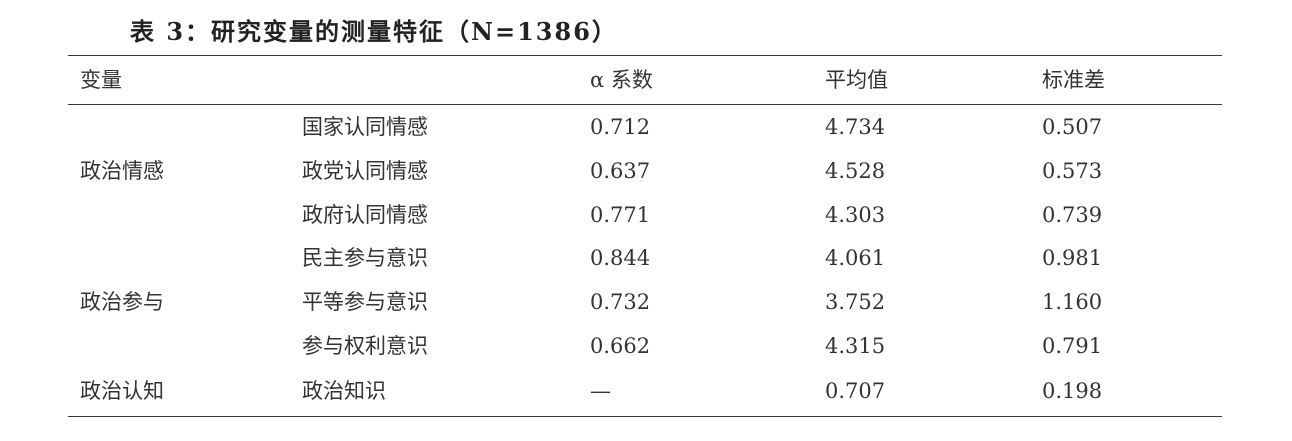 The image size is (1292, 441). Describe the element at coordinates (620, 171) in the screenshot. I see `alpha-cell: 0.637` at that location.